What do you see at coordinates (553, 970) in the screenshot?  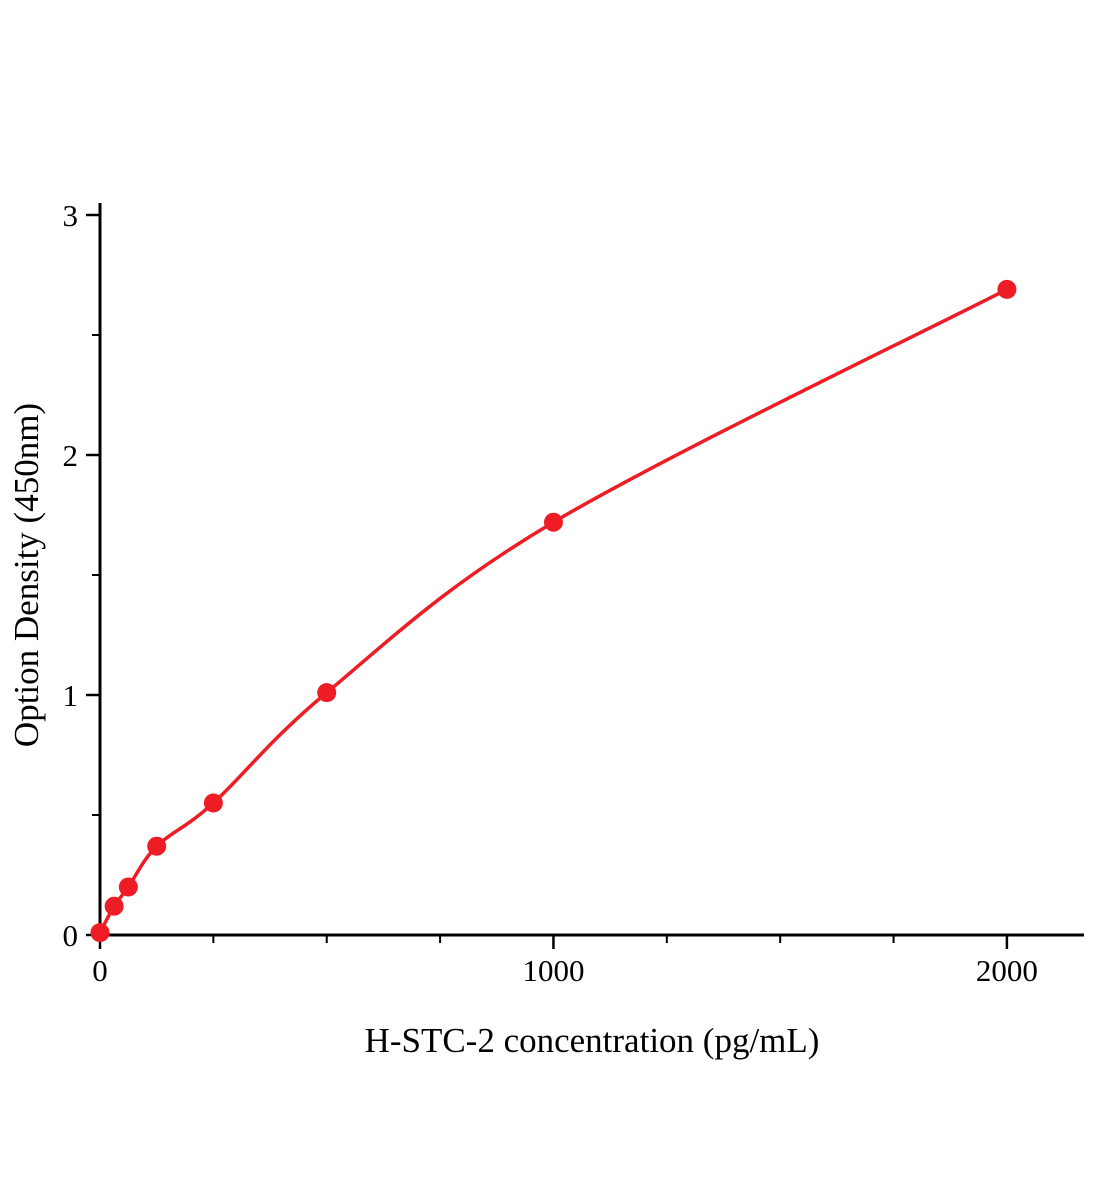 I see `x-tick-label: 1000` at bounding box center [553, 970].